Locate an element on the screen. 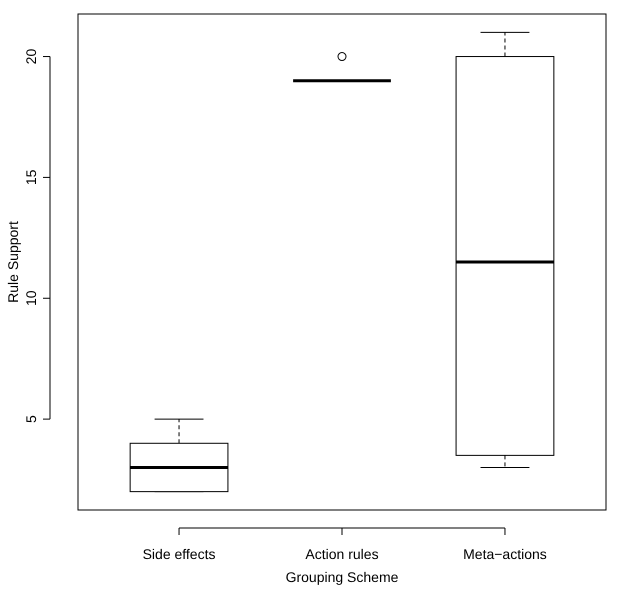  y-tick-label: 15 is located at coordinates (31, 177).